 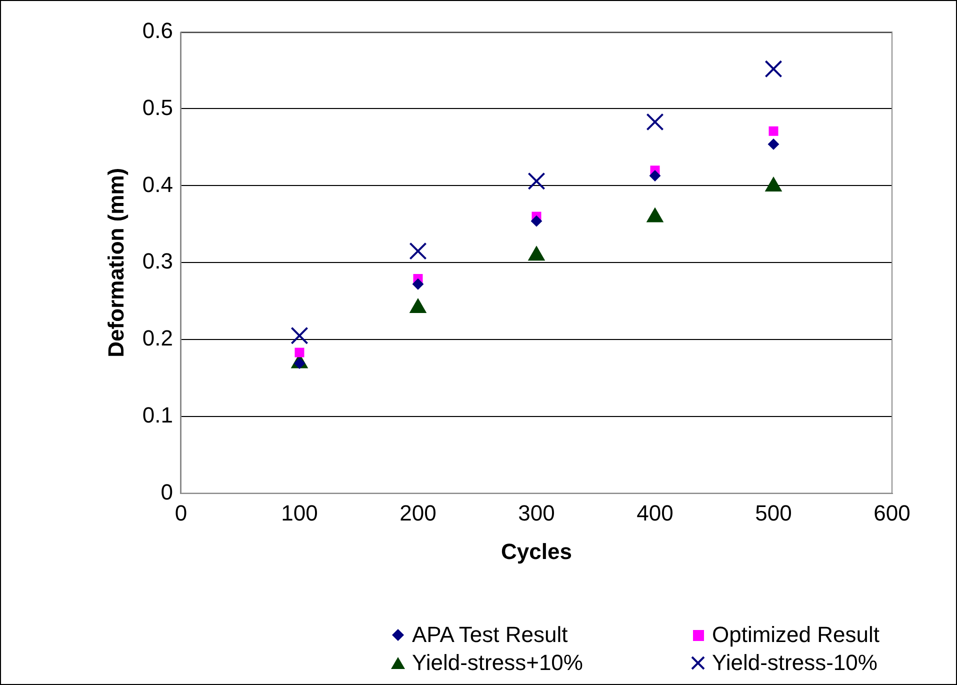 I want to click on y-tick-label: 0.4, so click(x=157, y=184).